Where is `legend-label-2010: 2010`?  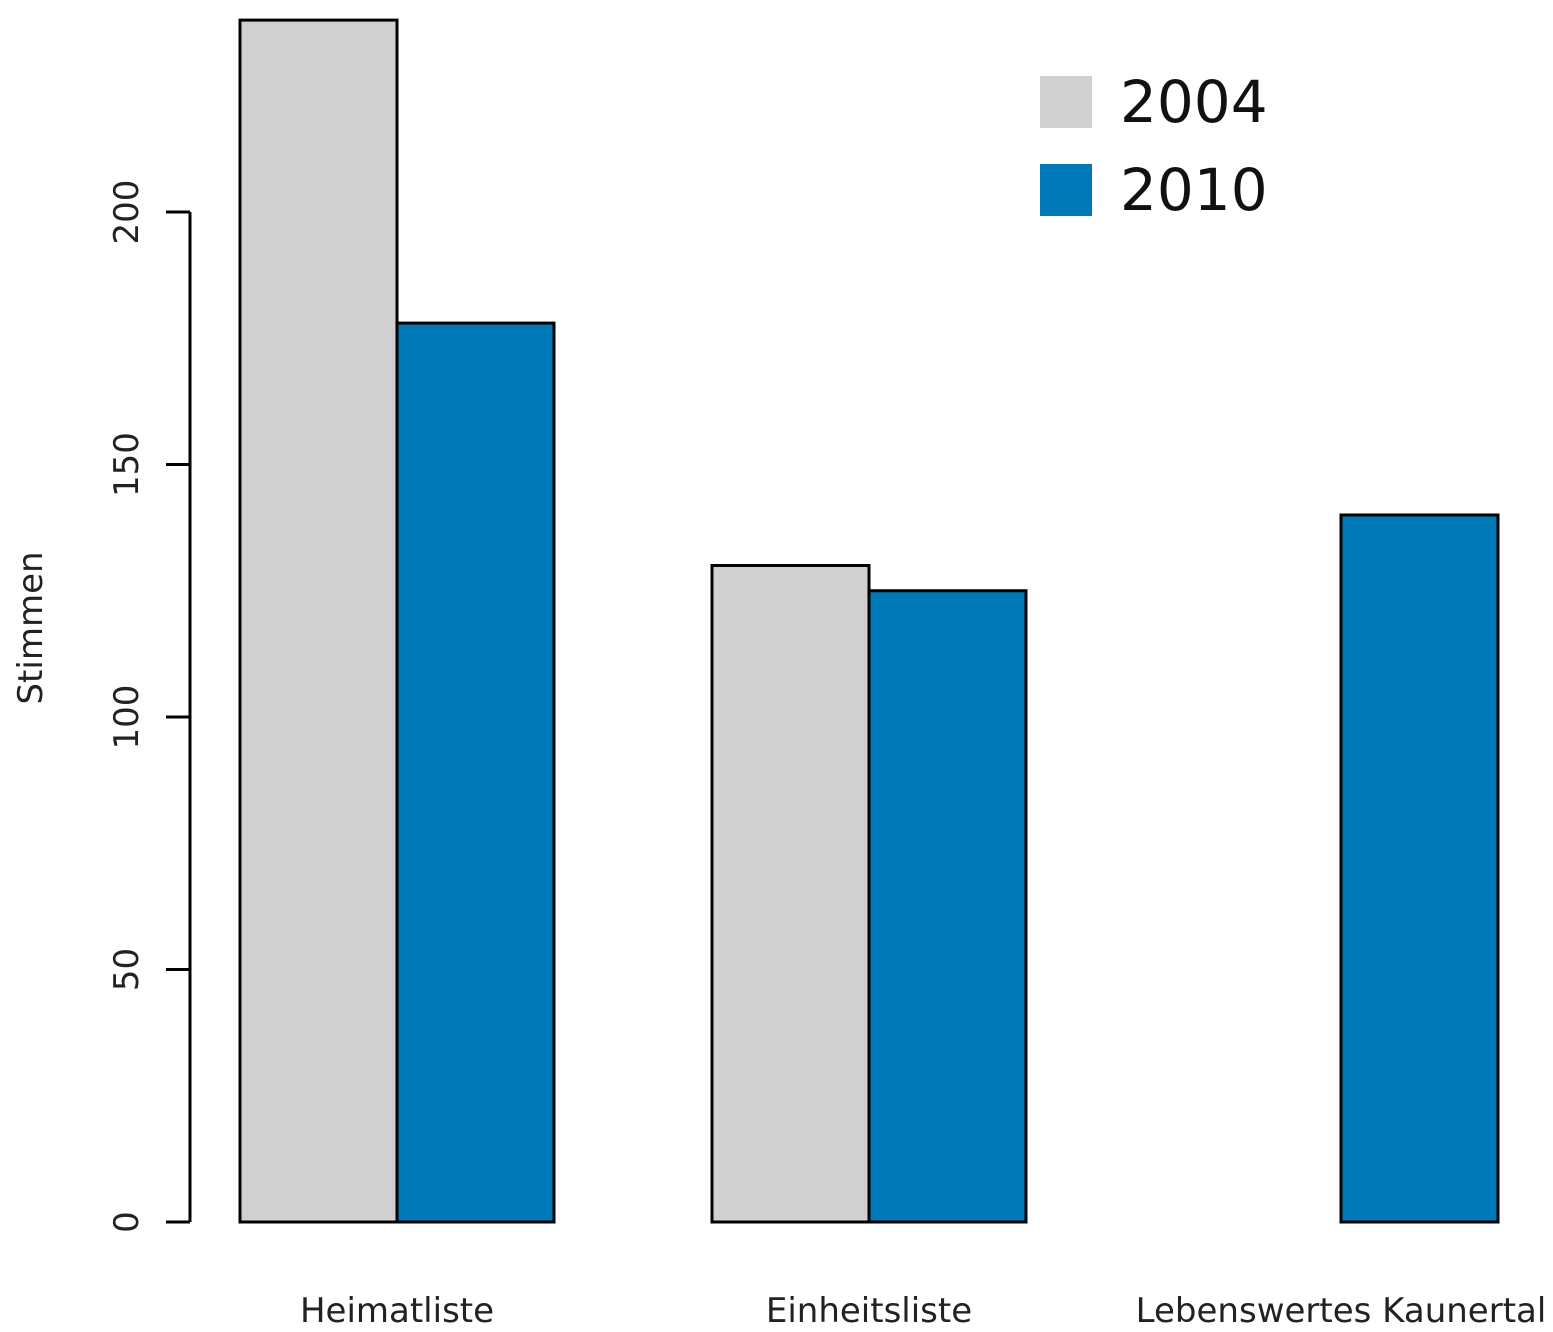
legend-label-2010: 2010 is located at coordinates (1194, 190).